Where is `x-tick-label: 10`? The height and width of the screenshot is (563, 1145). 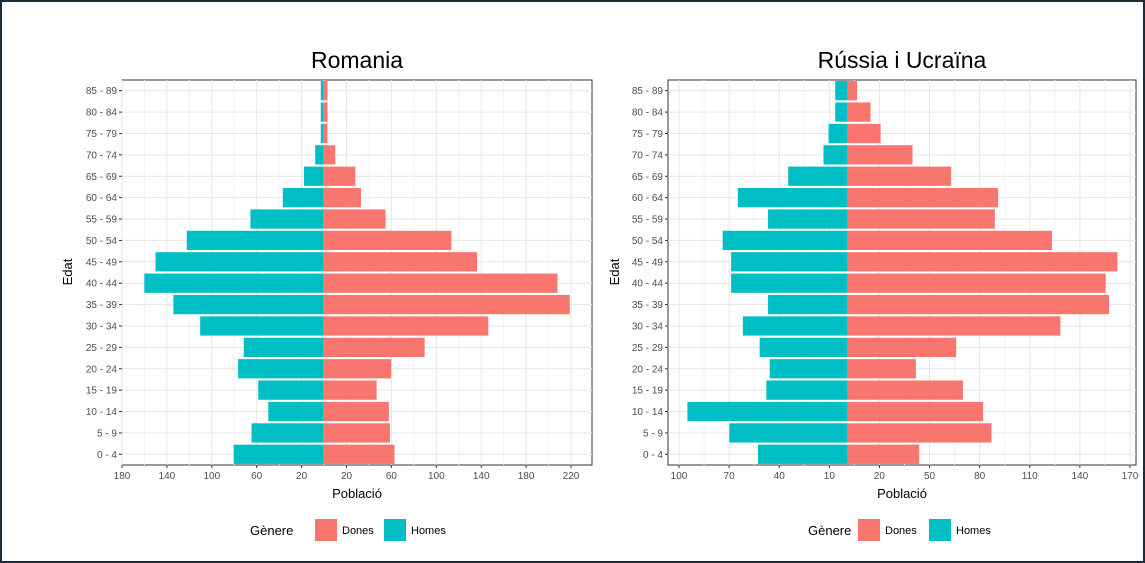
x-tick-label: 10 is located at coordinates (830, 476).